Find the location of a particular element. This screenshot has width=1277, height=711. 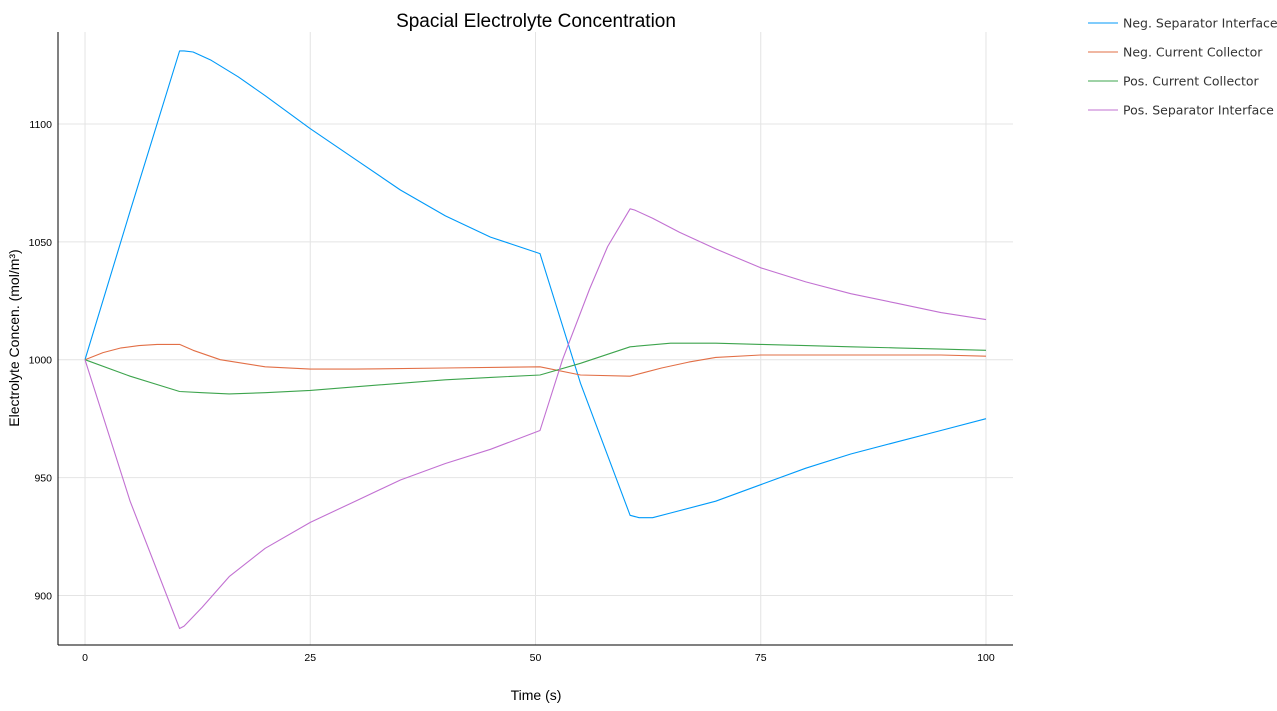

legend-label: Neg. Current Collector is located at coordinates (1193, 52).